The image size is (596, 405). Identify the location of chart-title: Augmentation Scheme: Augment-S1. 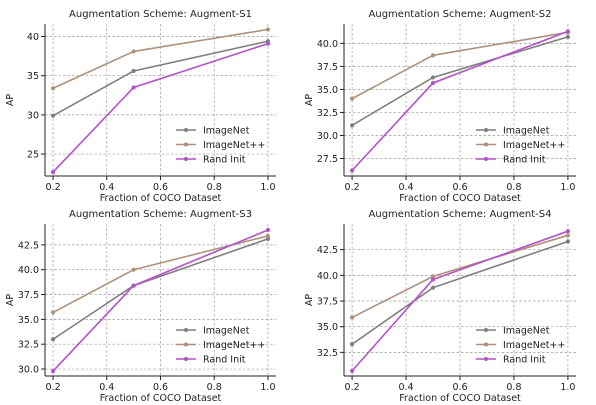
(160, 14).